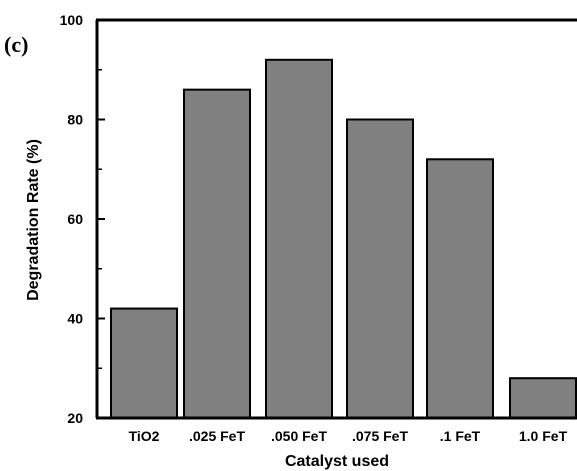 The height and width of the screenshot is (471, 577). I want to click on x-tick-label: 1.0 FeT, so click(543, 436).